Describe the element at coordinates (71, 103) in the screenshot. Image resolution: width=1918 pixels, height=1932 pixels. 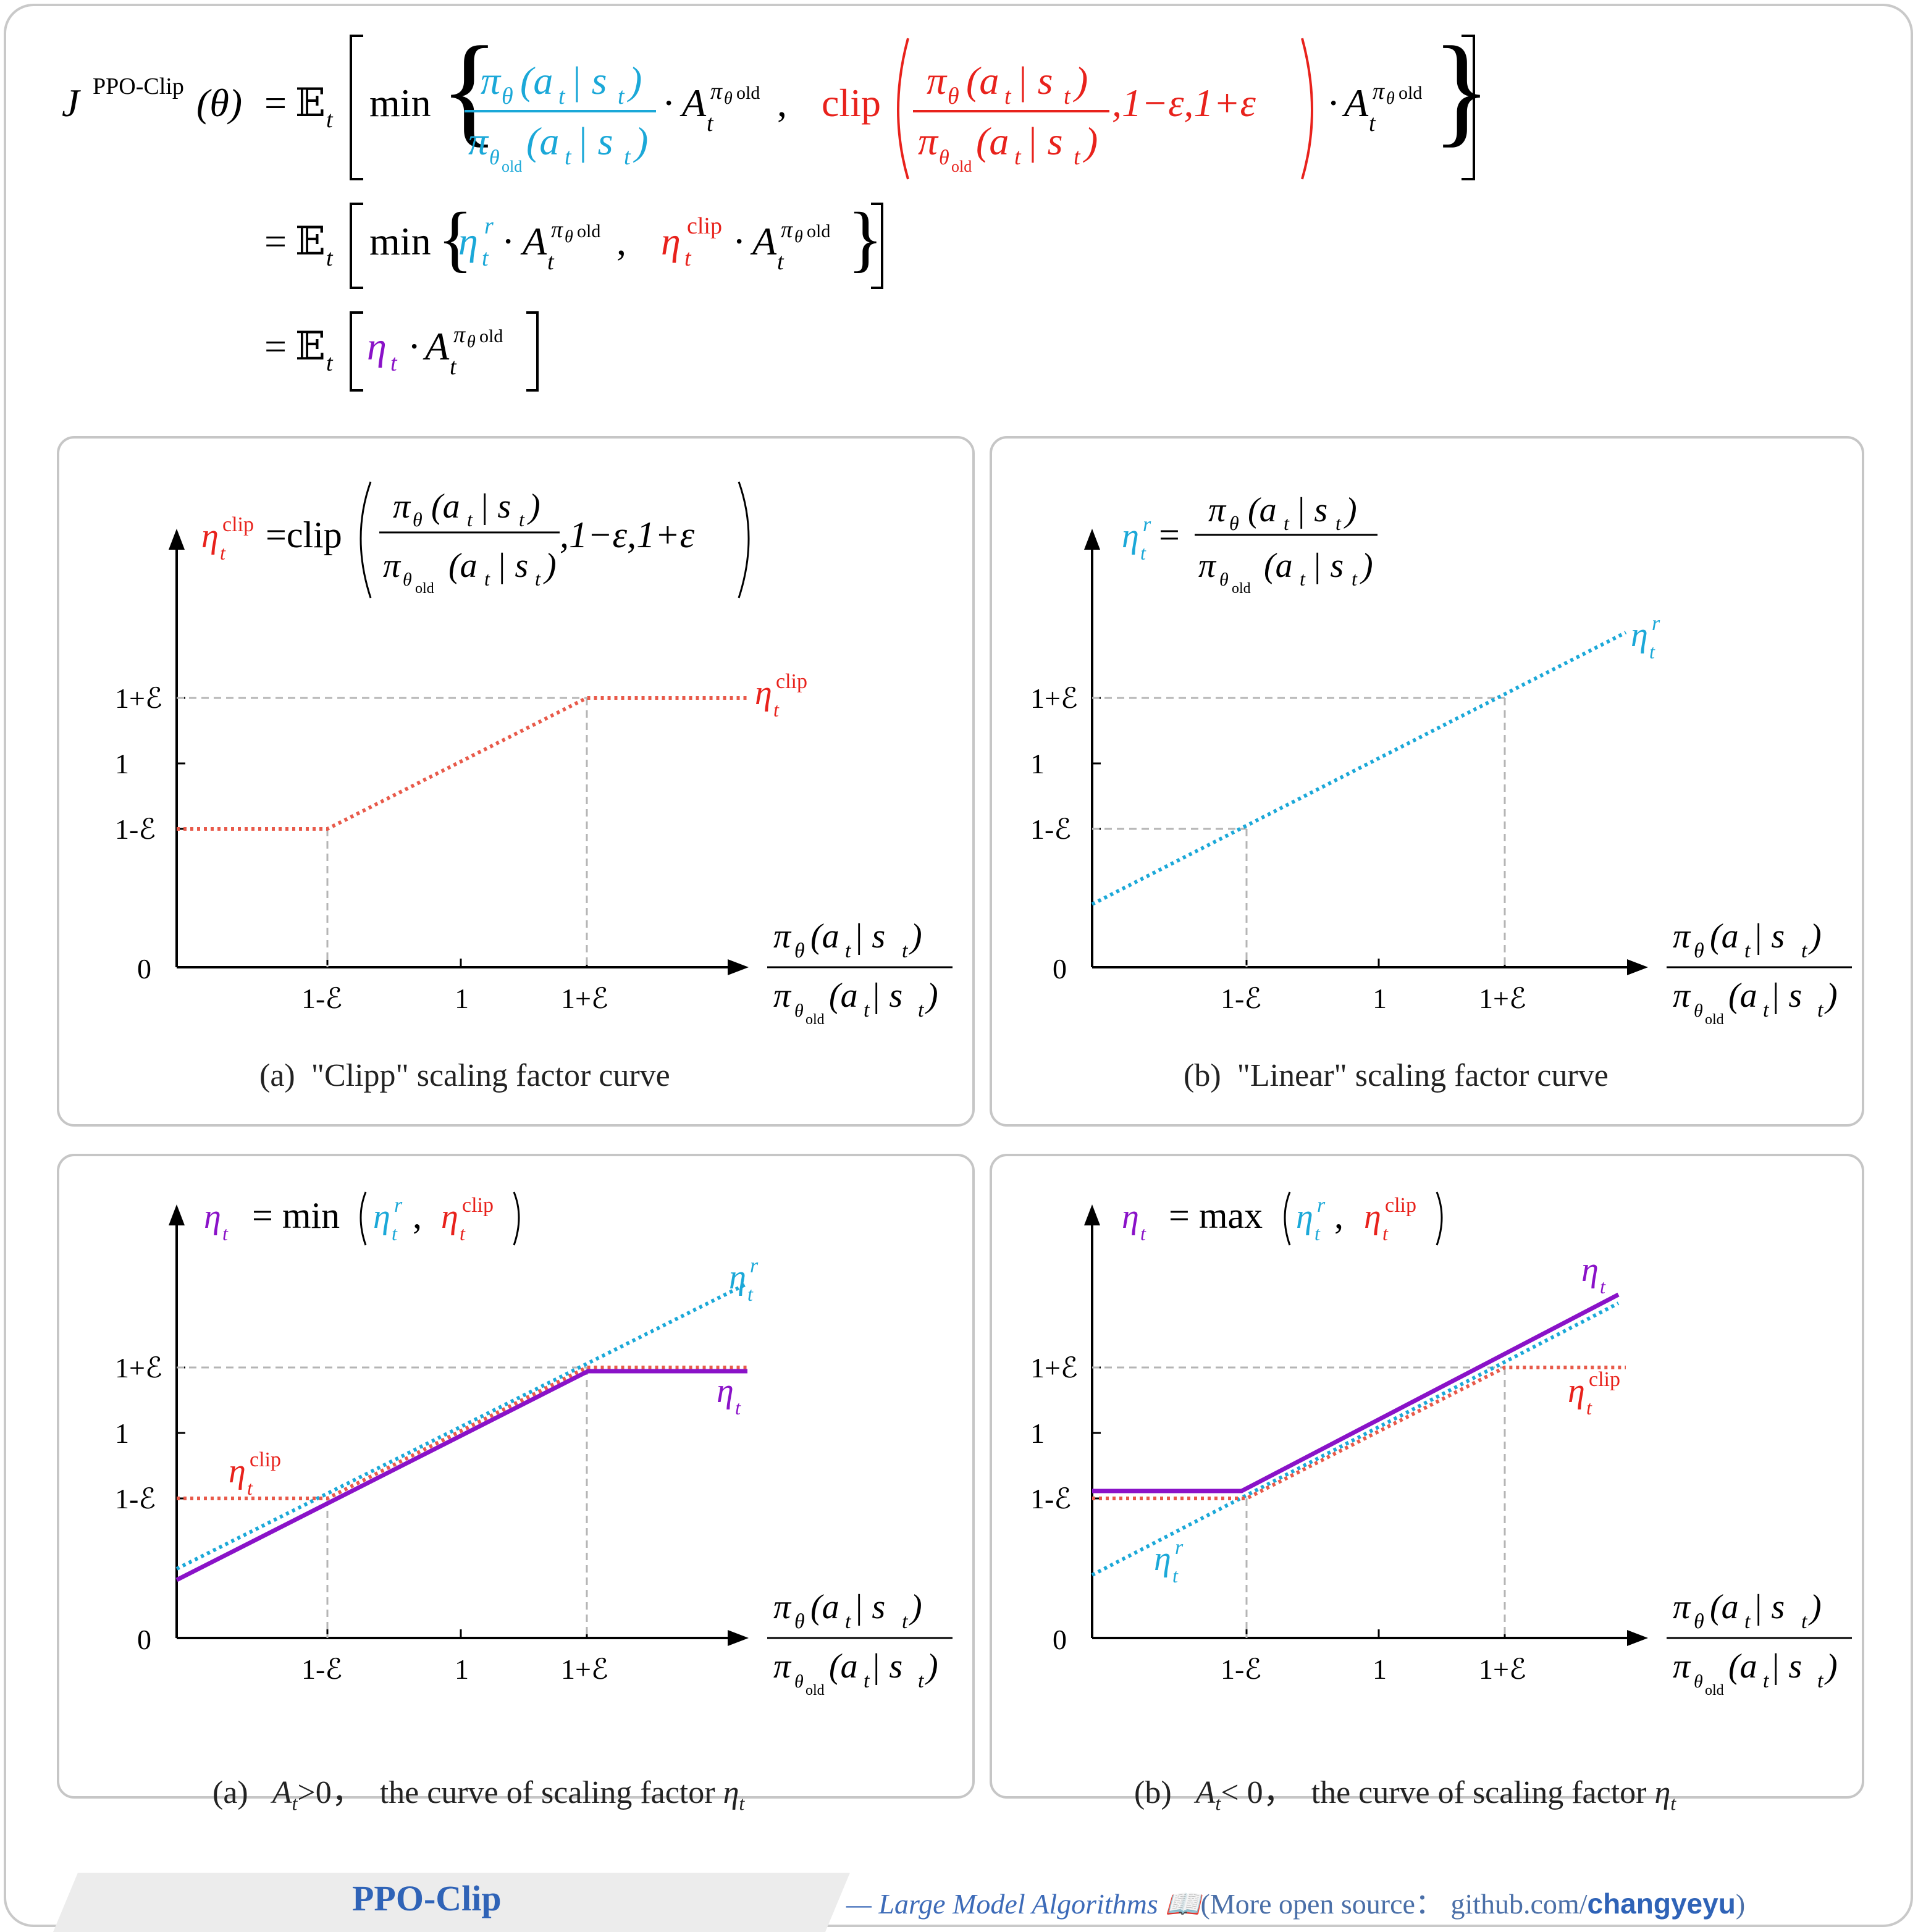
I see `formula-J: J` at that location.